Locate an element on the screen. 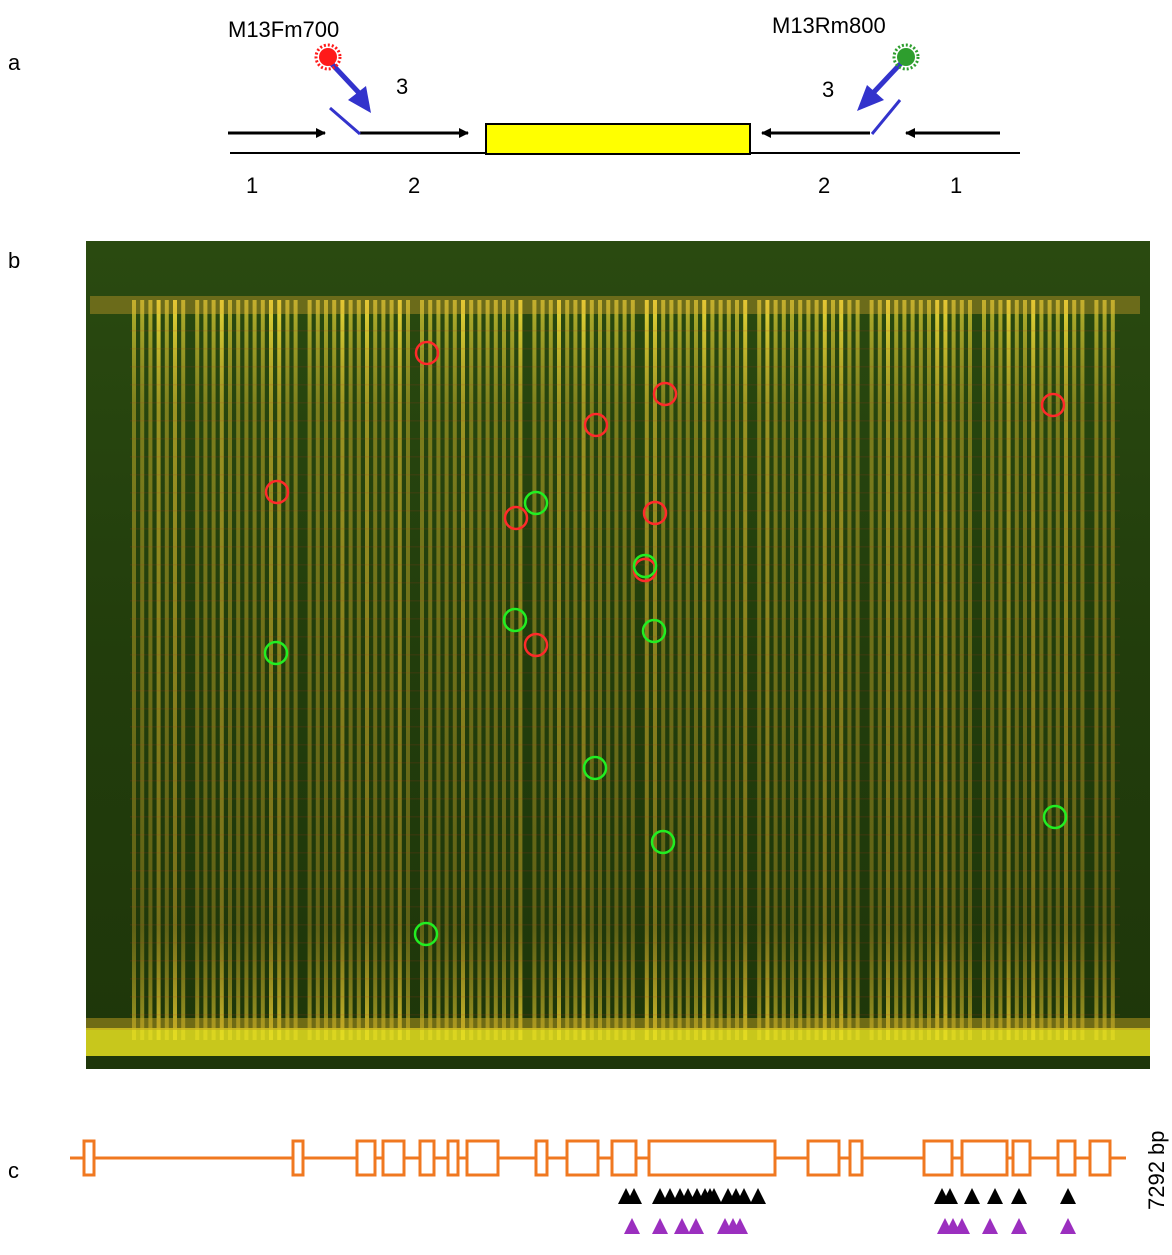  panel-c-gene: 7292 bp is located at coordinates (619, 1182).